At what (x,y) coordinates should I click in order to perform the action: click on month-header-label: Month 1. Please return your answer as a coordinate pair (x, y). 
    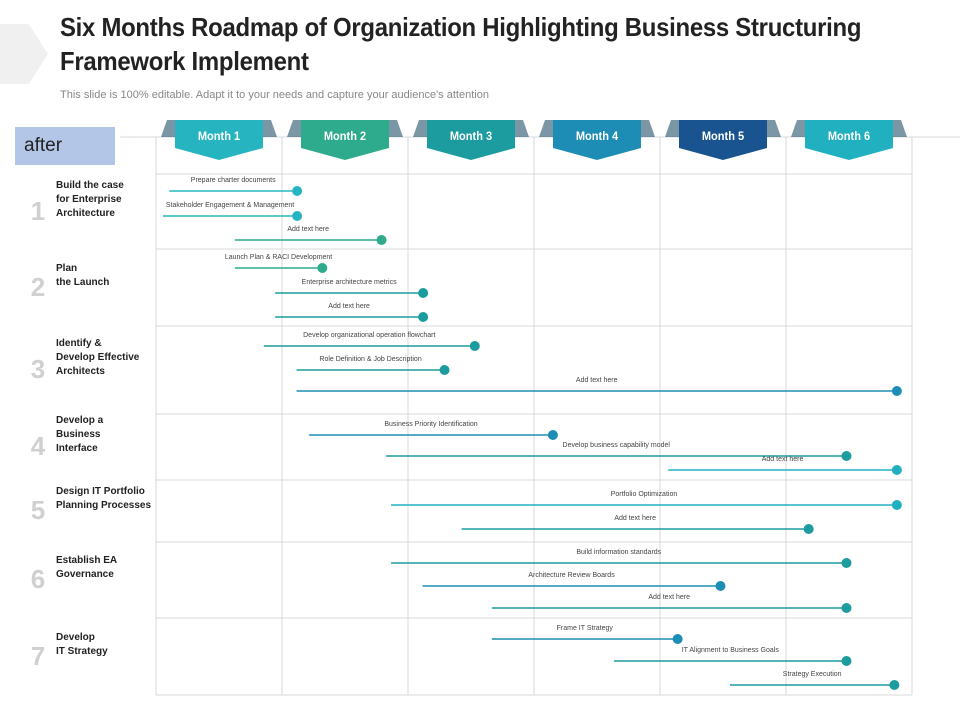
    Looking at the image, I should click on (219, 136).